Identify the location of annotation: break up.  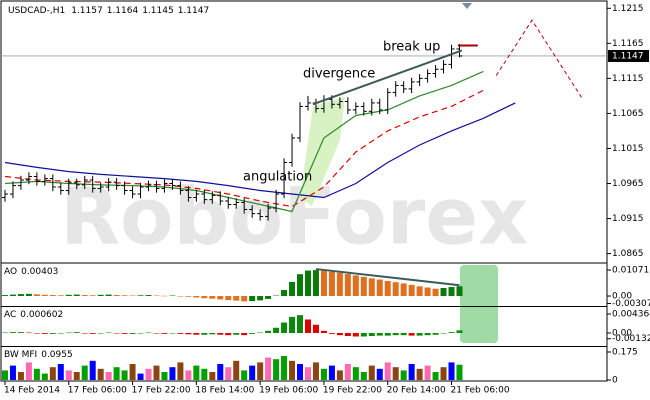
(411, 47).